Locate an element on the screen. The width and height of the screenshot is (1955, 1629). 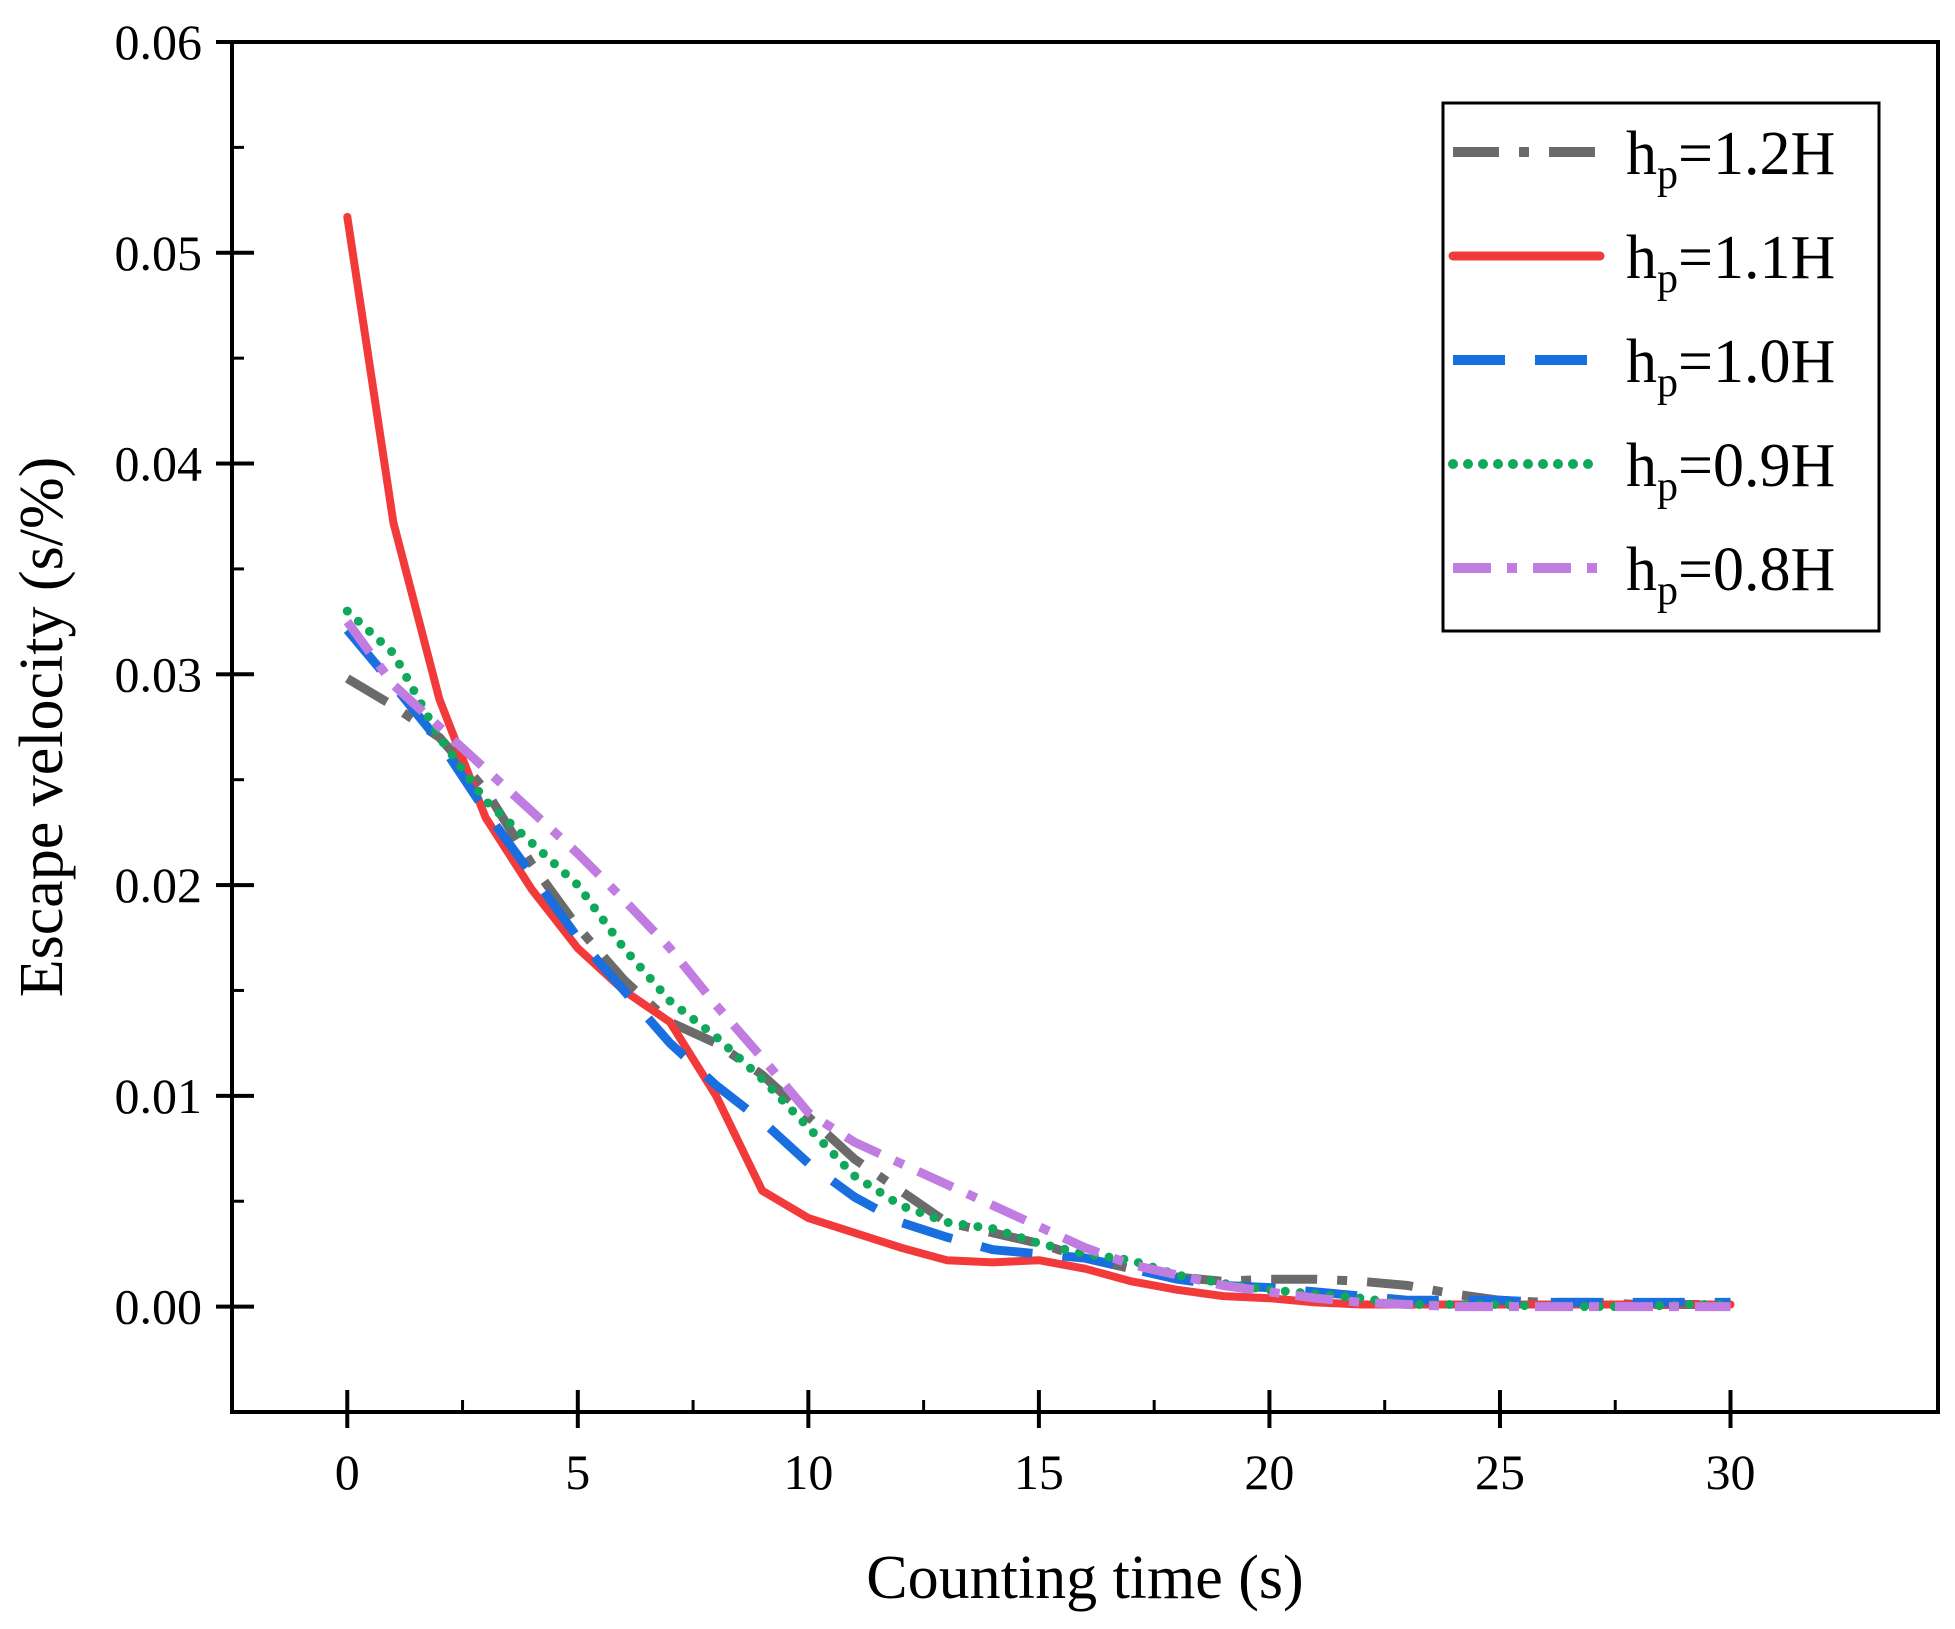
legend-label: hp=0.9H is located at coordinates (1730, 471).